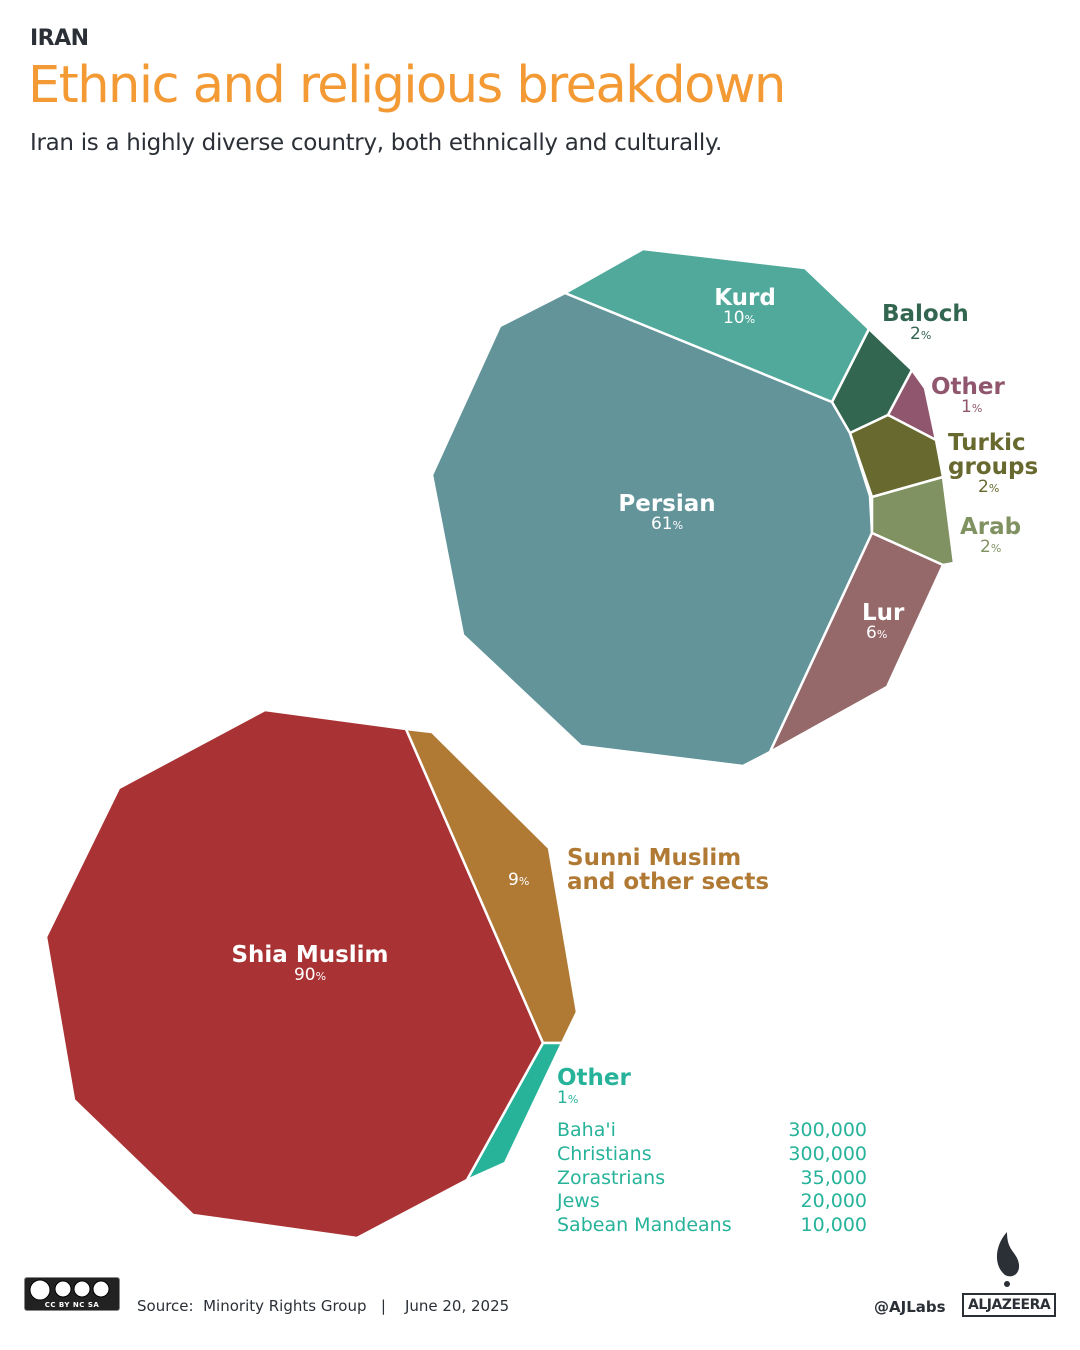 The image size is (1080, 1350). I want to click on label-sunni: Sunni Muslim and other sects, so click(668, 870).